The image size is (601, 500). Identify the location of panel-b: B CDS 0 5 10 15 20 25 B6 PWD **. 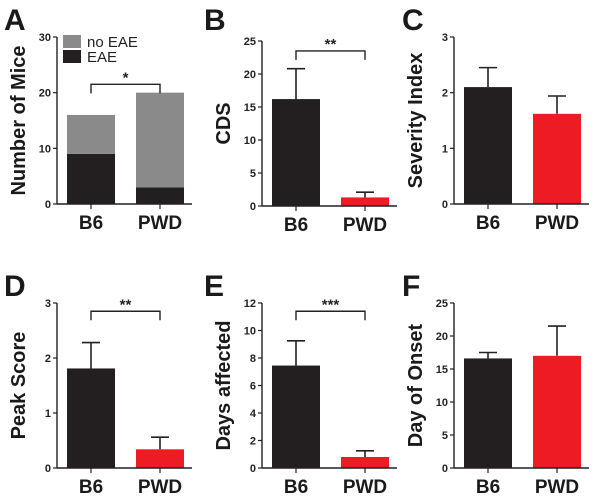
(300, 120).